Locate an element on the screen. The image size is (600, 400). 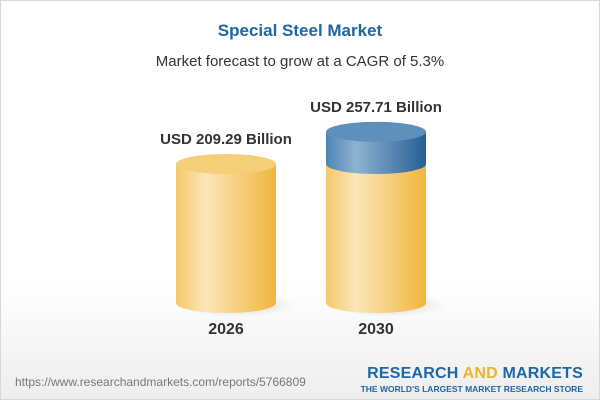
cylinder-top-2026 is located at coordinates (226, 164).